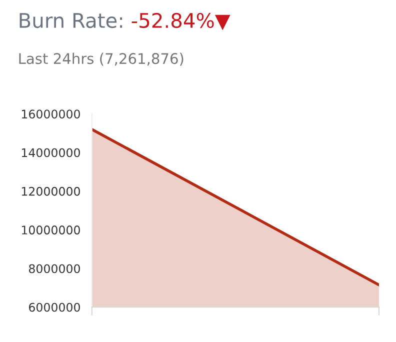  Describe the element at coordinates (54, 269) in the screenshot. I see `y-tick-label: 8000000` at that location.